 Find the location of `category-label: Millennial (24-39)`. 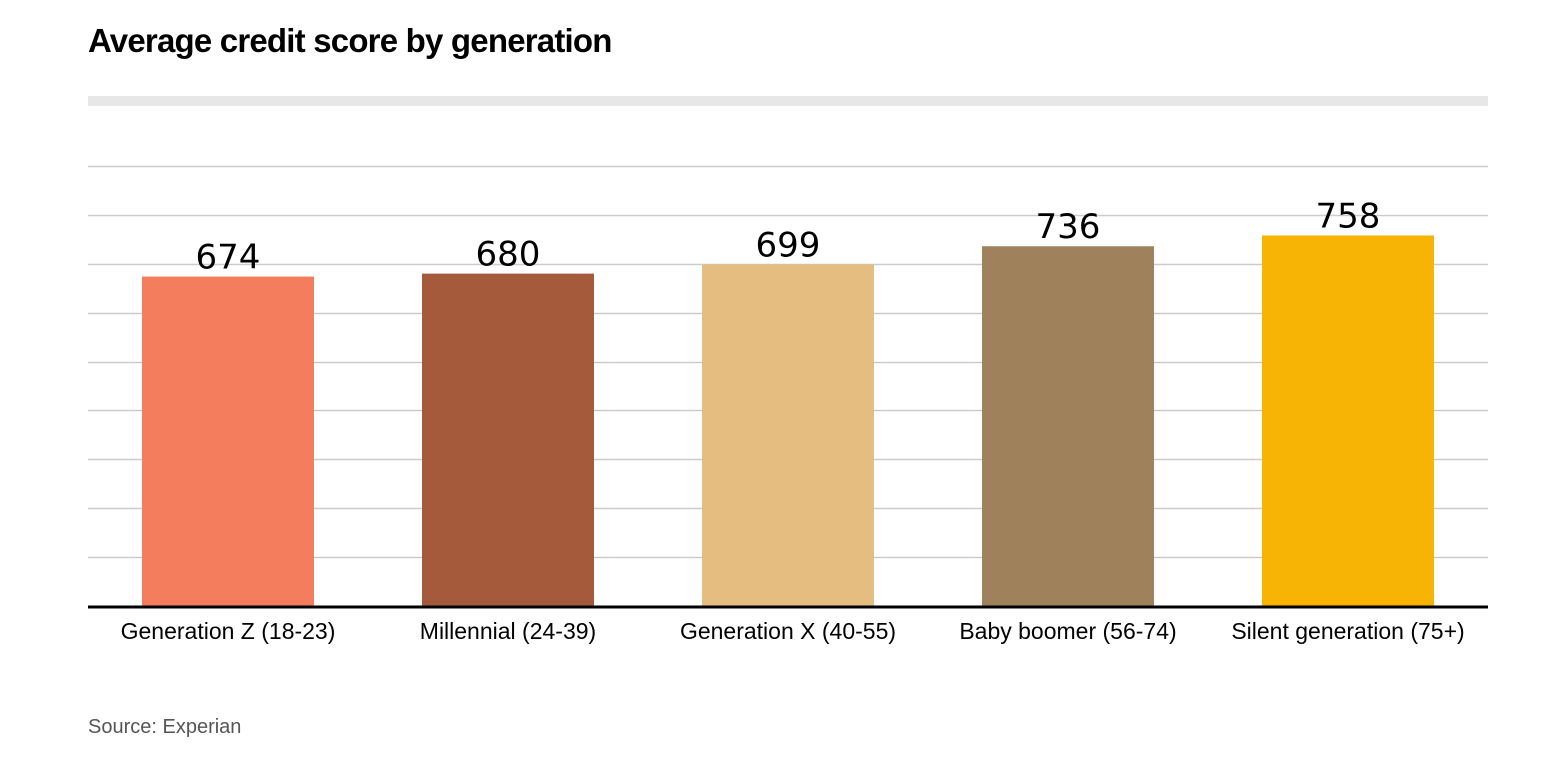

category-label: Millennial (24-39) is located at coordinates (508, 631).